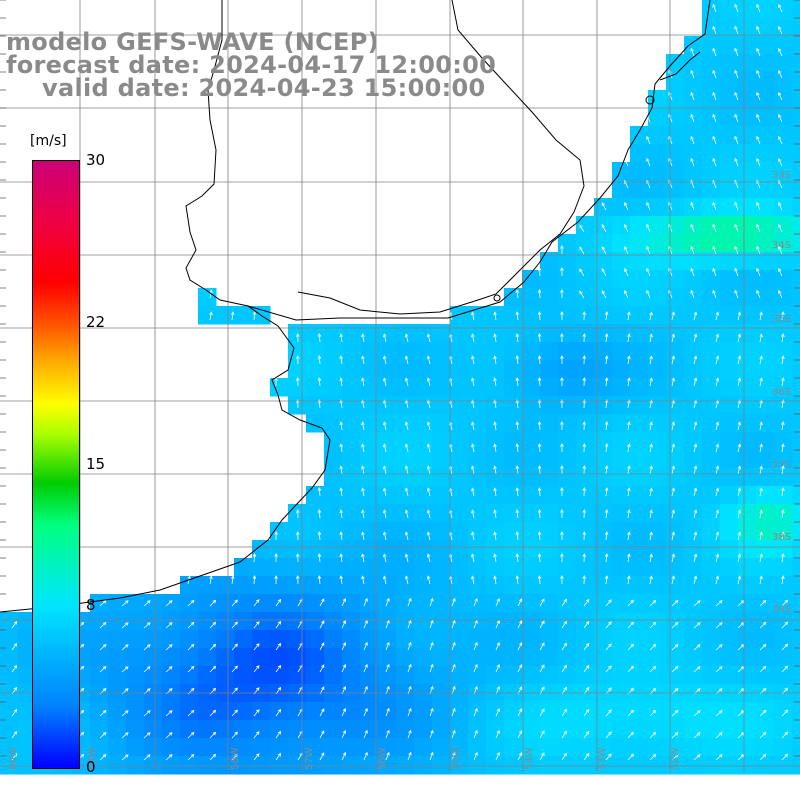 The width and height of the screenshot is (800, 800). What do you see at coordinates (602, 758) in the screenshot?
I see `longitude-label: 53W` at bounding box center [602, 758].